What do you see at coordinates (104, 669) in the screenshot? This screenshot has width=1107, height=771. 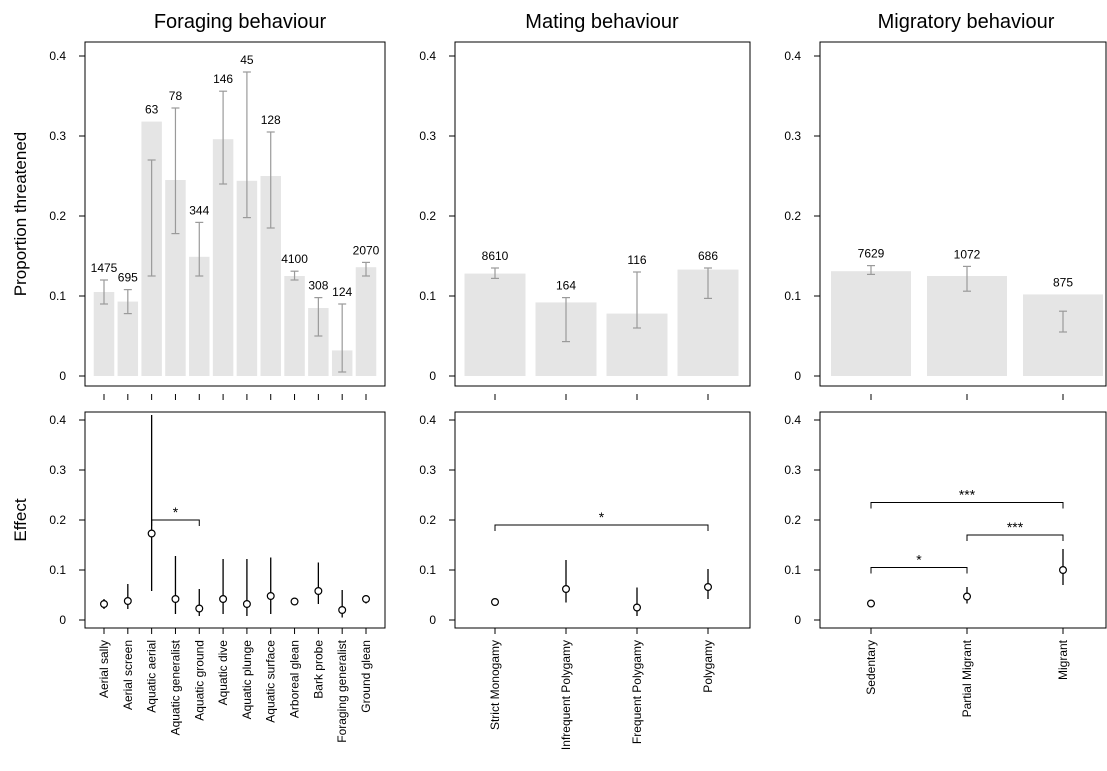 I see `x-tick-label: Aerial sally` at bounding box center [104, 669].